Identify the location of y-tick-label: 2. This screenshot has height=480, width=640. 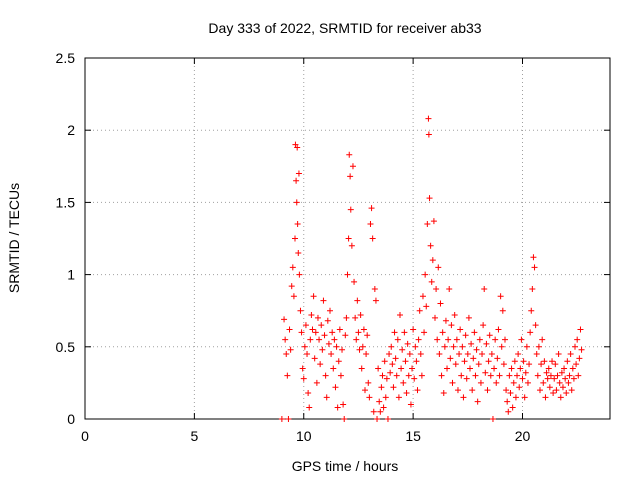
(71, 130).